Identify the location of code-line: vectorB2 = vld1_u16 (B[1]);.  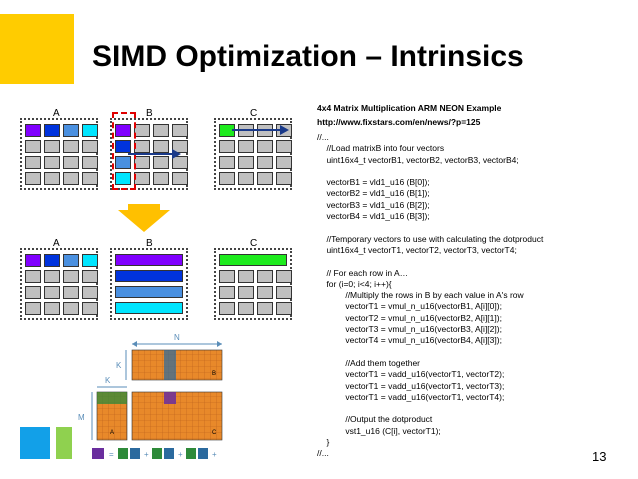
(373, 193).